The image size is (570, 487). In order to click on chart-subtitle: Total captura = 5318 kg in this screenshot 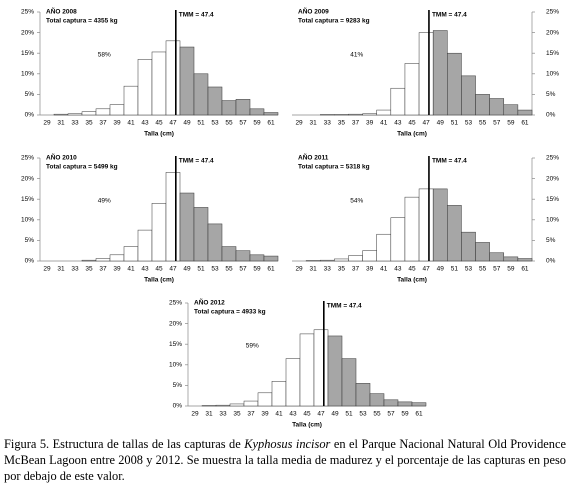, I will do `click(334, 167)`.